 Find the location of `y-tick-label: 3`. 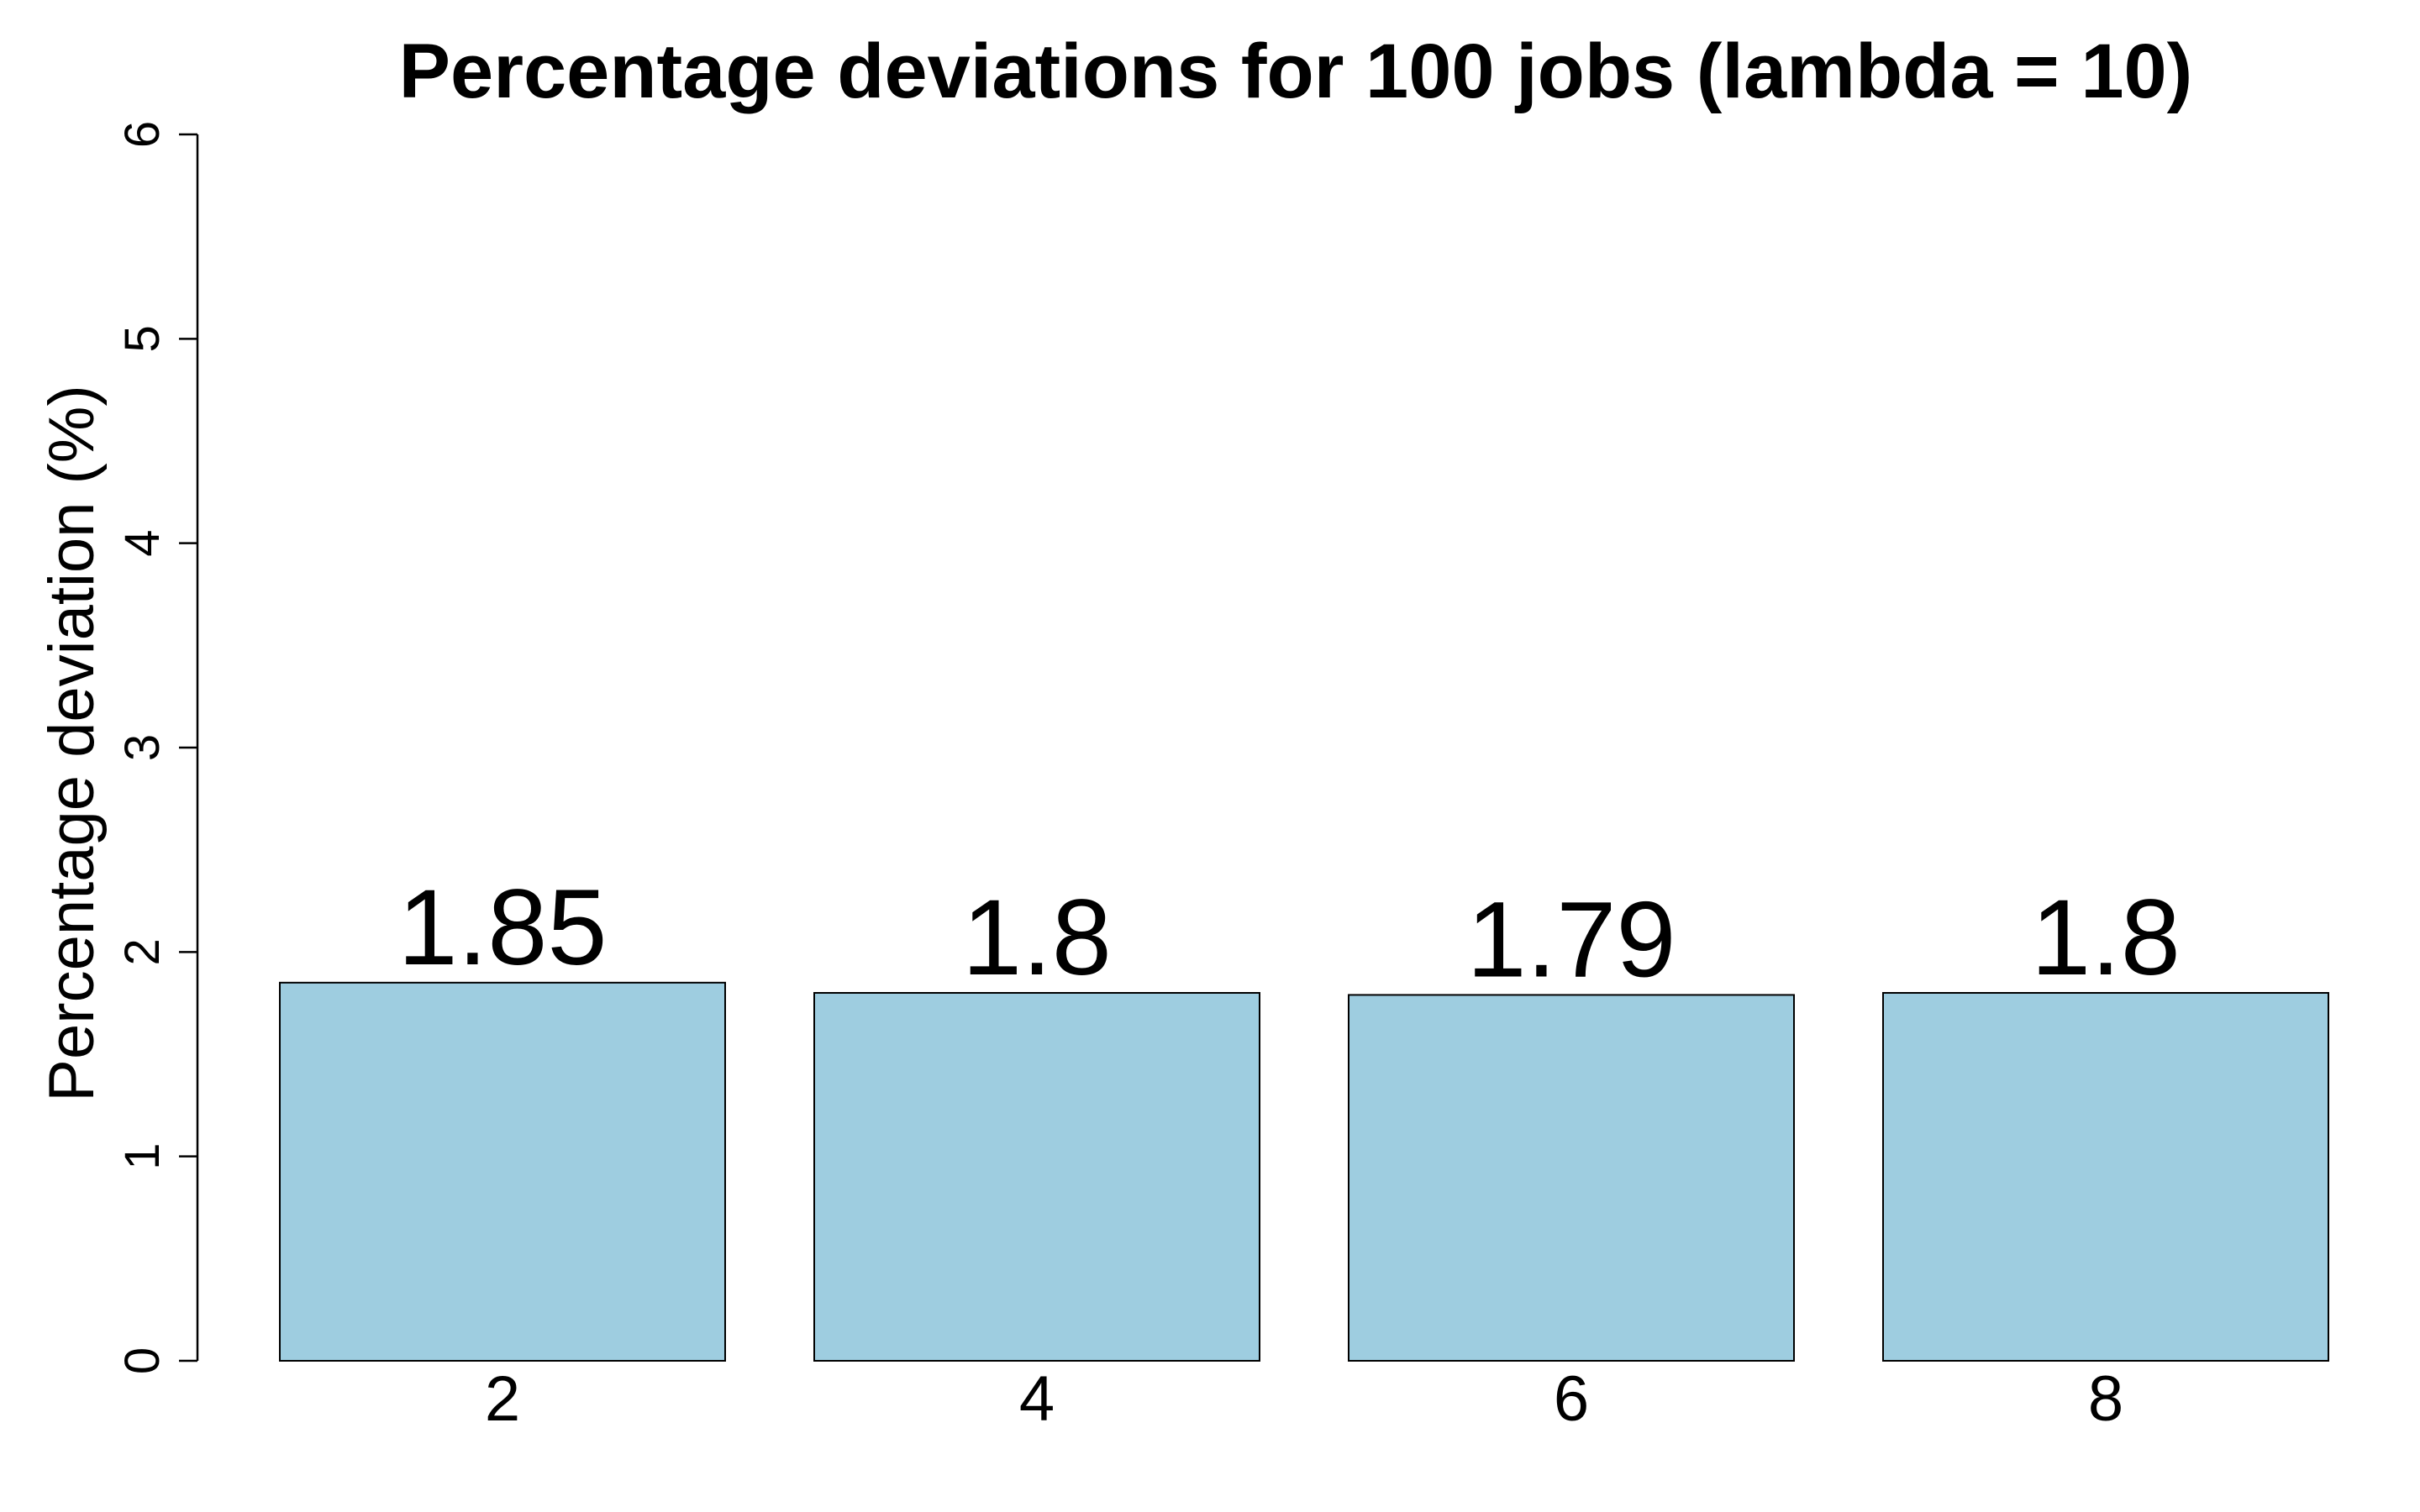

y-tick-label: 3 is located at coordinates (142, 747).